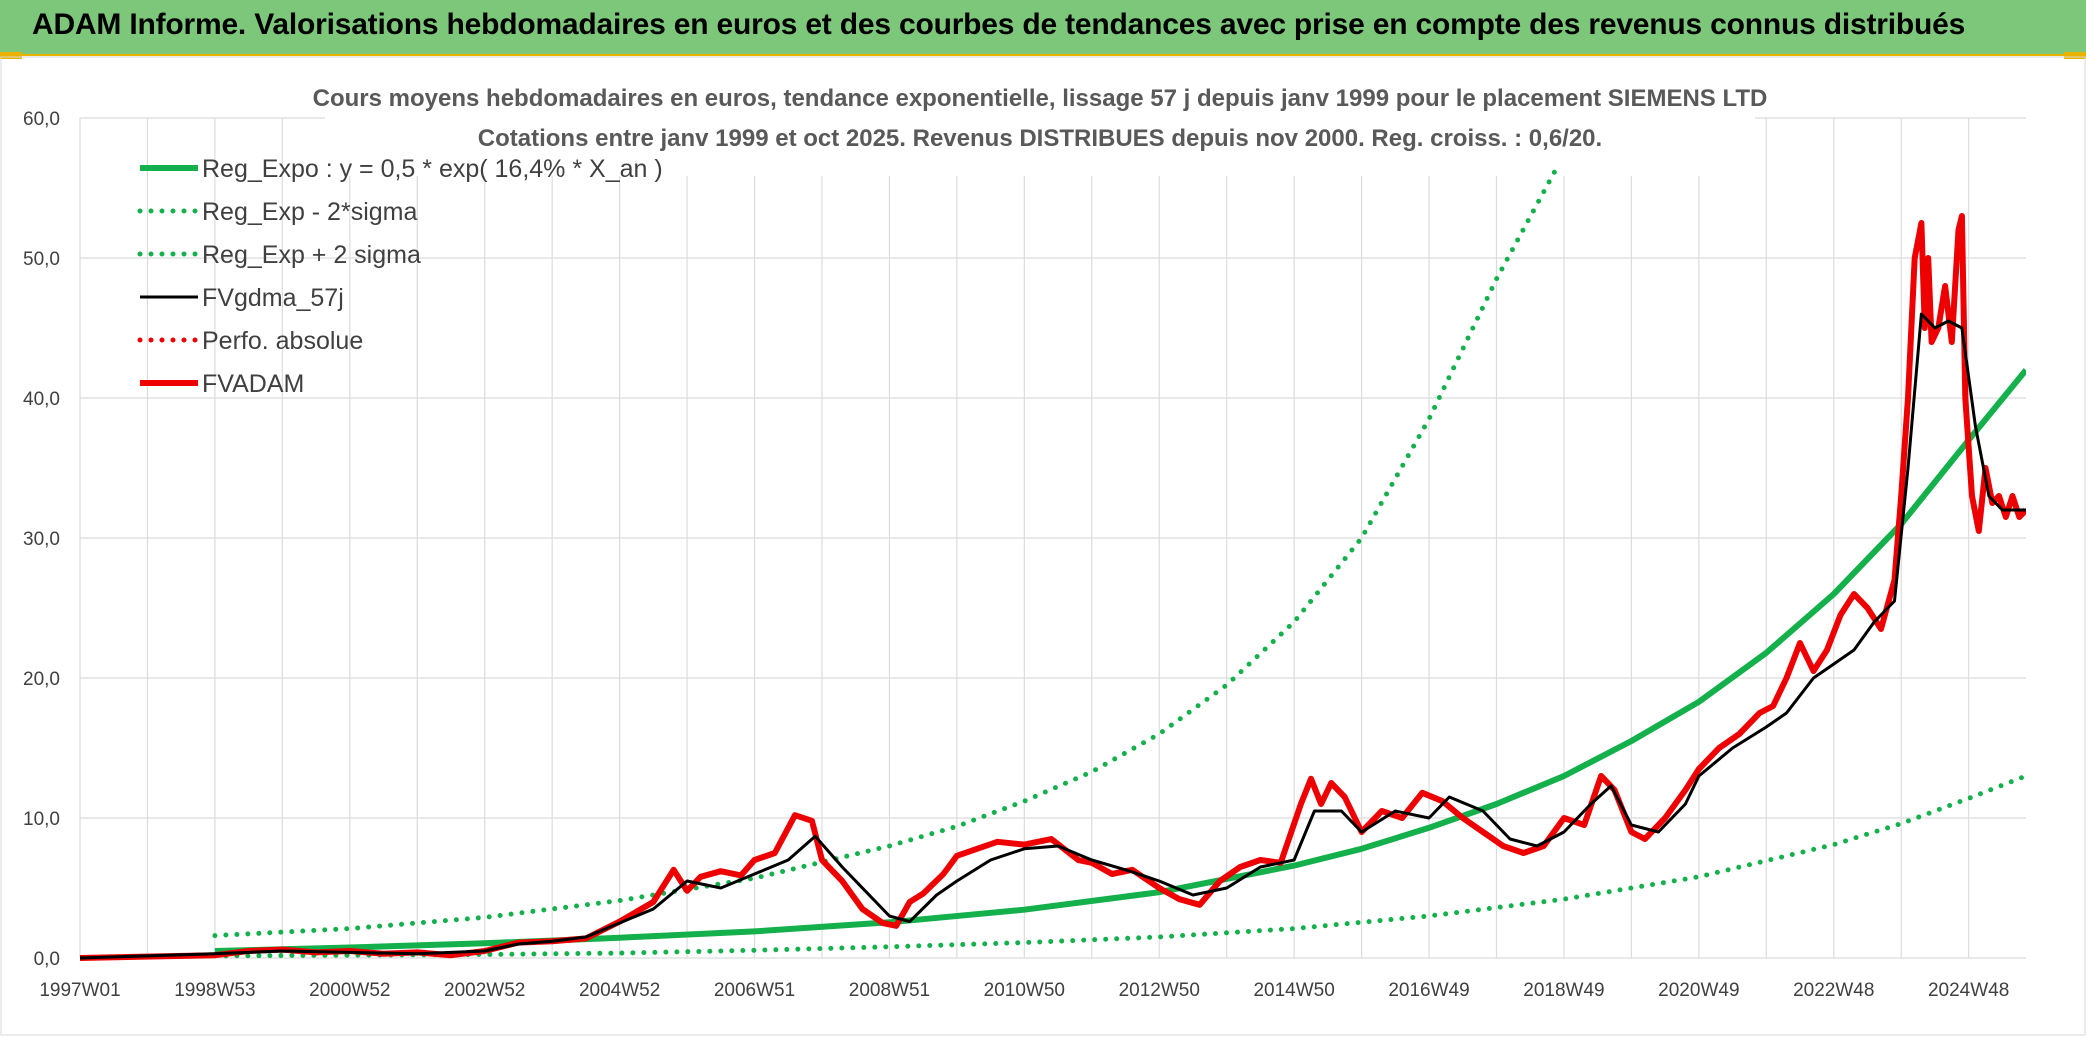  What do you see at coordinates (1968, 990) in the screenshot?
I see `x-tick-label: 2024W48` at bounding box center [1968, 990].